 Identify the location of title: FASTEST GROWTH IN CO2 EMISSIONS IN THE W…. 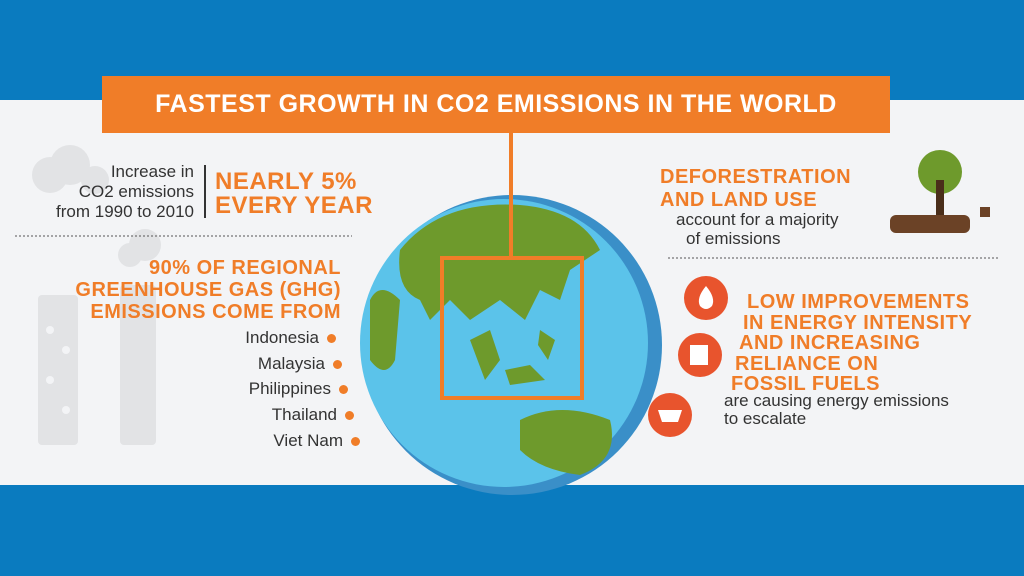
(496, 104).